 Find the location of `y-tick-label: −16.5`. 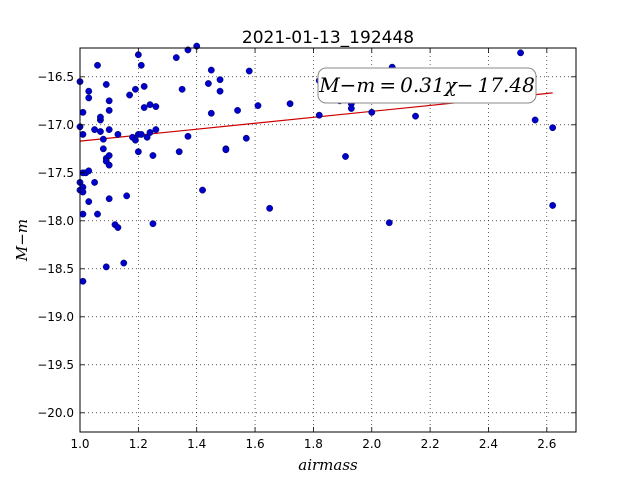

y-tick-label: −16.5 is located at coordinates (55, 77).